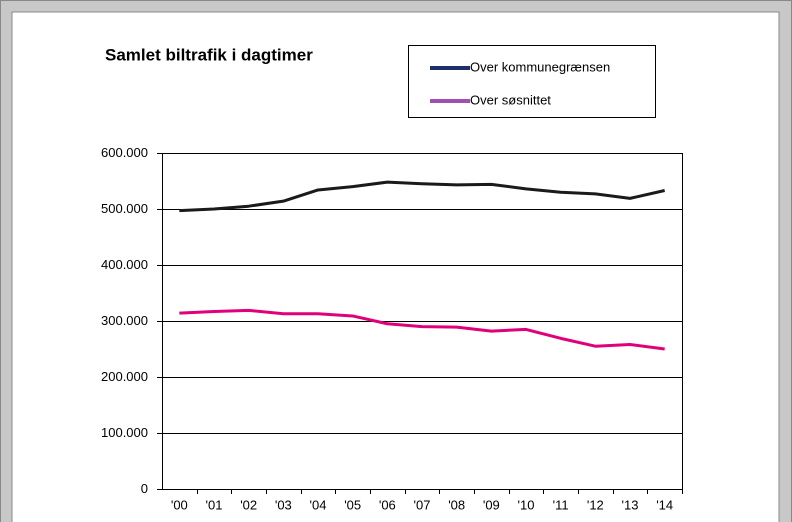  I want to click on x-tick-label: '06, so click(387, 504).